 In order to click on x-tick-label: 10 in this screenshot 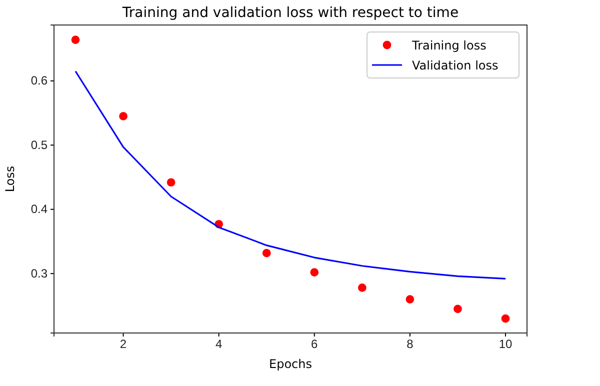, I will do `click(505, 344)`.